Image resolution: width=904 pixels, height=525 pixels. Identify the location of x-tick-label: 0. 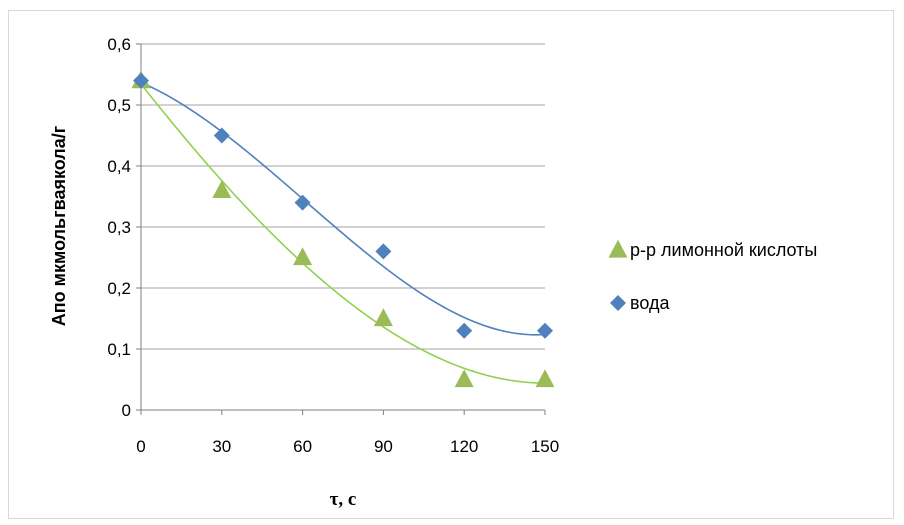
(140, 446).